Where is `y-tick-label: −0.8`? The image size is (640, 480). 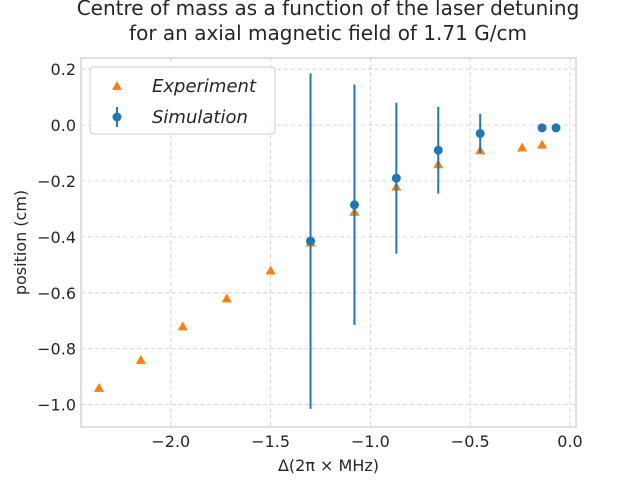
y-tick-label: −0.8 is located at coordinates (56, 349).